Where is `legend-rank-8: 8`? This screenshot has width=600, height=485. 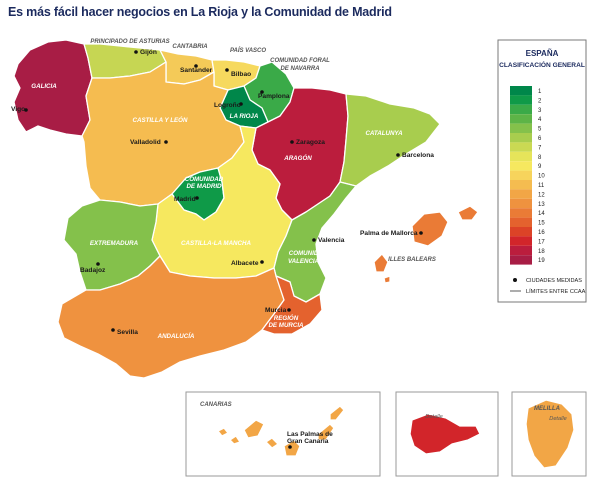
legend-rank-8: 8 is located at coordinates (540, 158).